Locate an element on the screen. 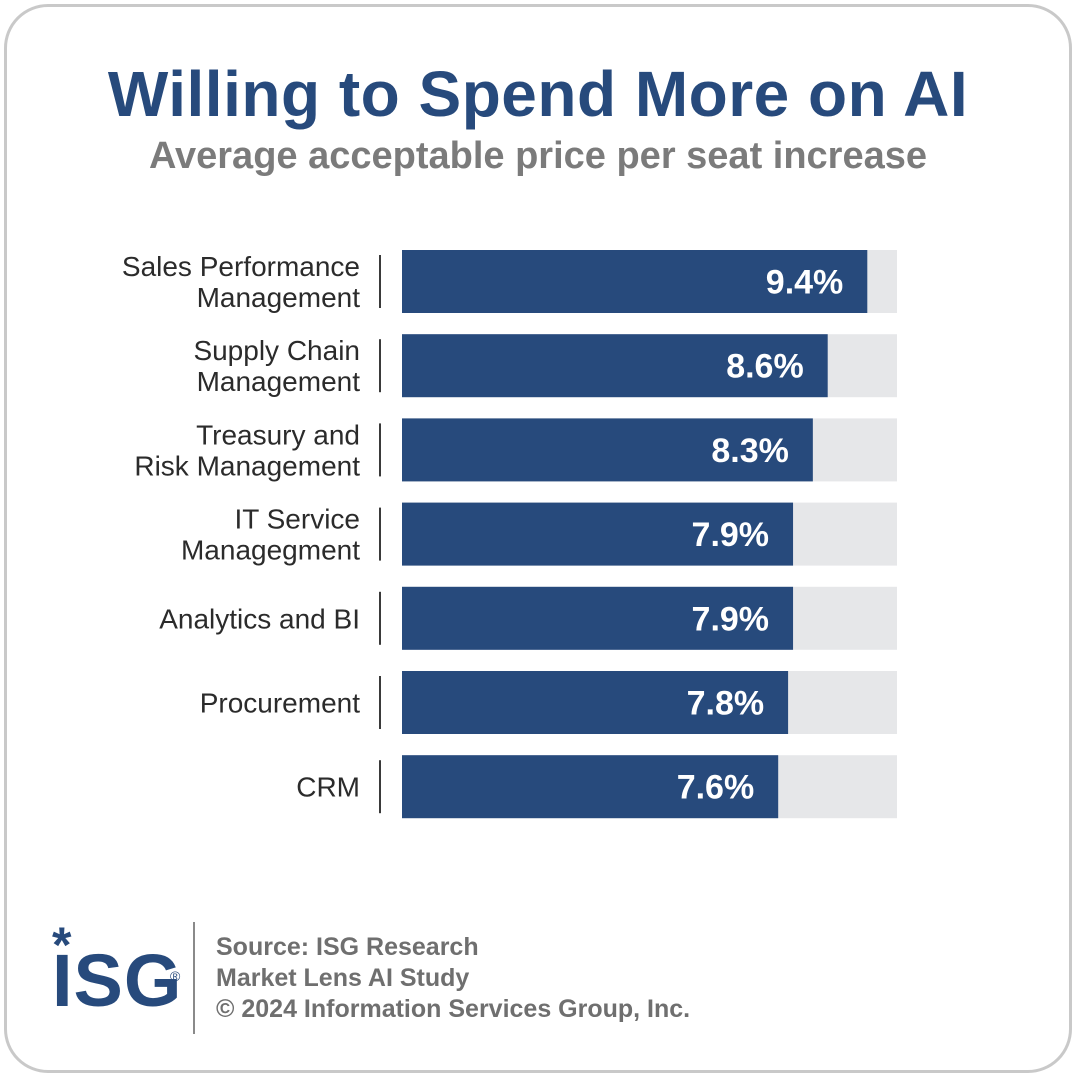 The width and height of the screenshot is (1080, 1081). category-label: Procurement is located at coordinates (280, 703).